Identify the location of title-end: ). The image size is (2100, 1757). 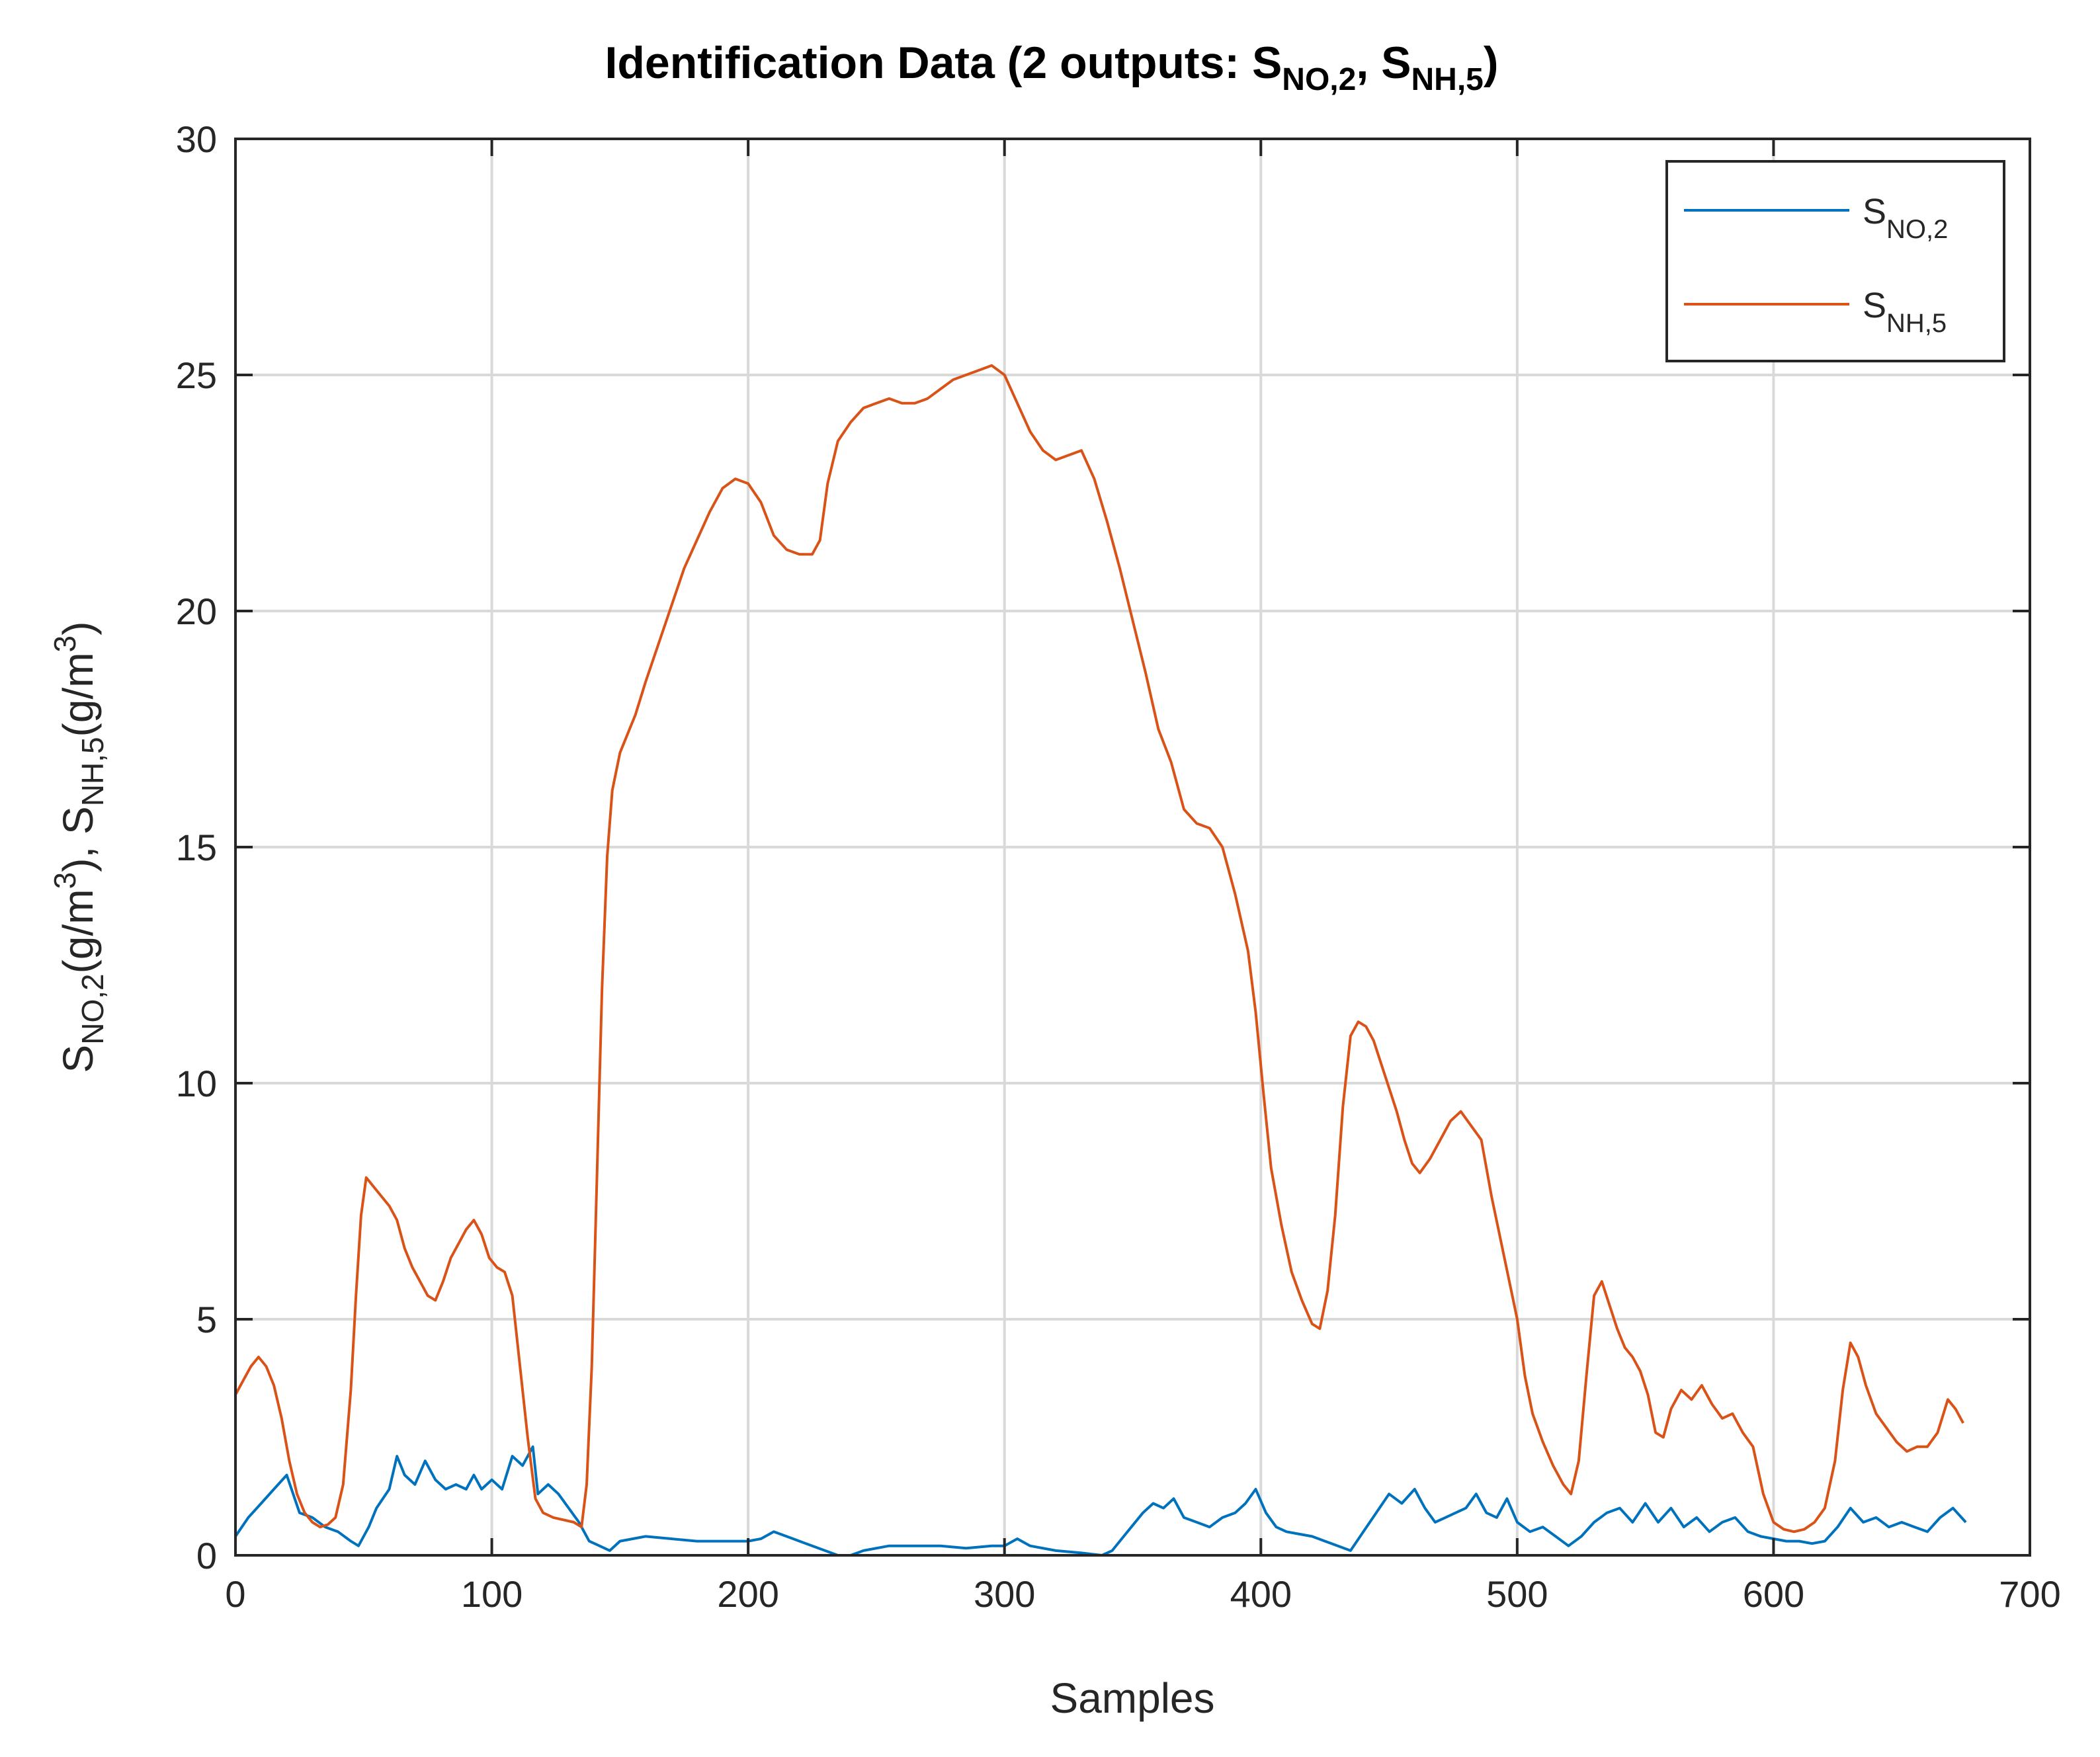
(1491, 63).